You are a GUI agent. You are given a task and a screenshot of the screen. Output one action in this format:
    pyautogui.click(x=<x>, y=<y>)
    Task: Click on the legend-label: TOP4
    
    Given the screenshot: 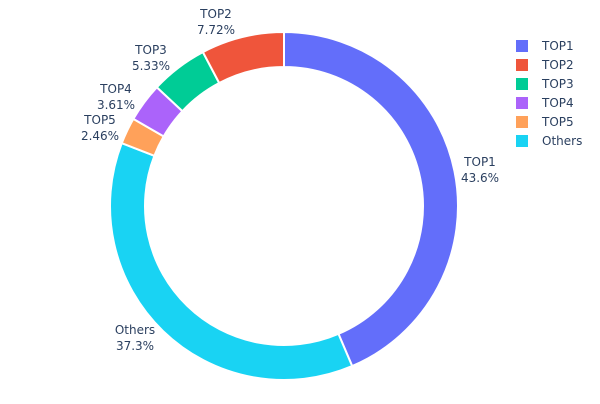 What is the action you would take?
    pyautogui.click(x=557, y=103)
    